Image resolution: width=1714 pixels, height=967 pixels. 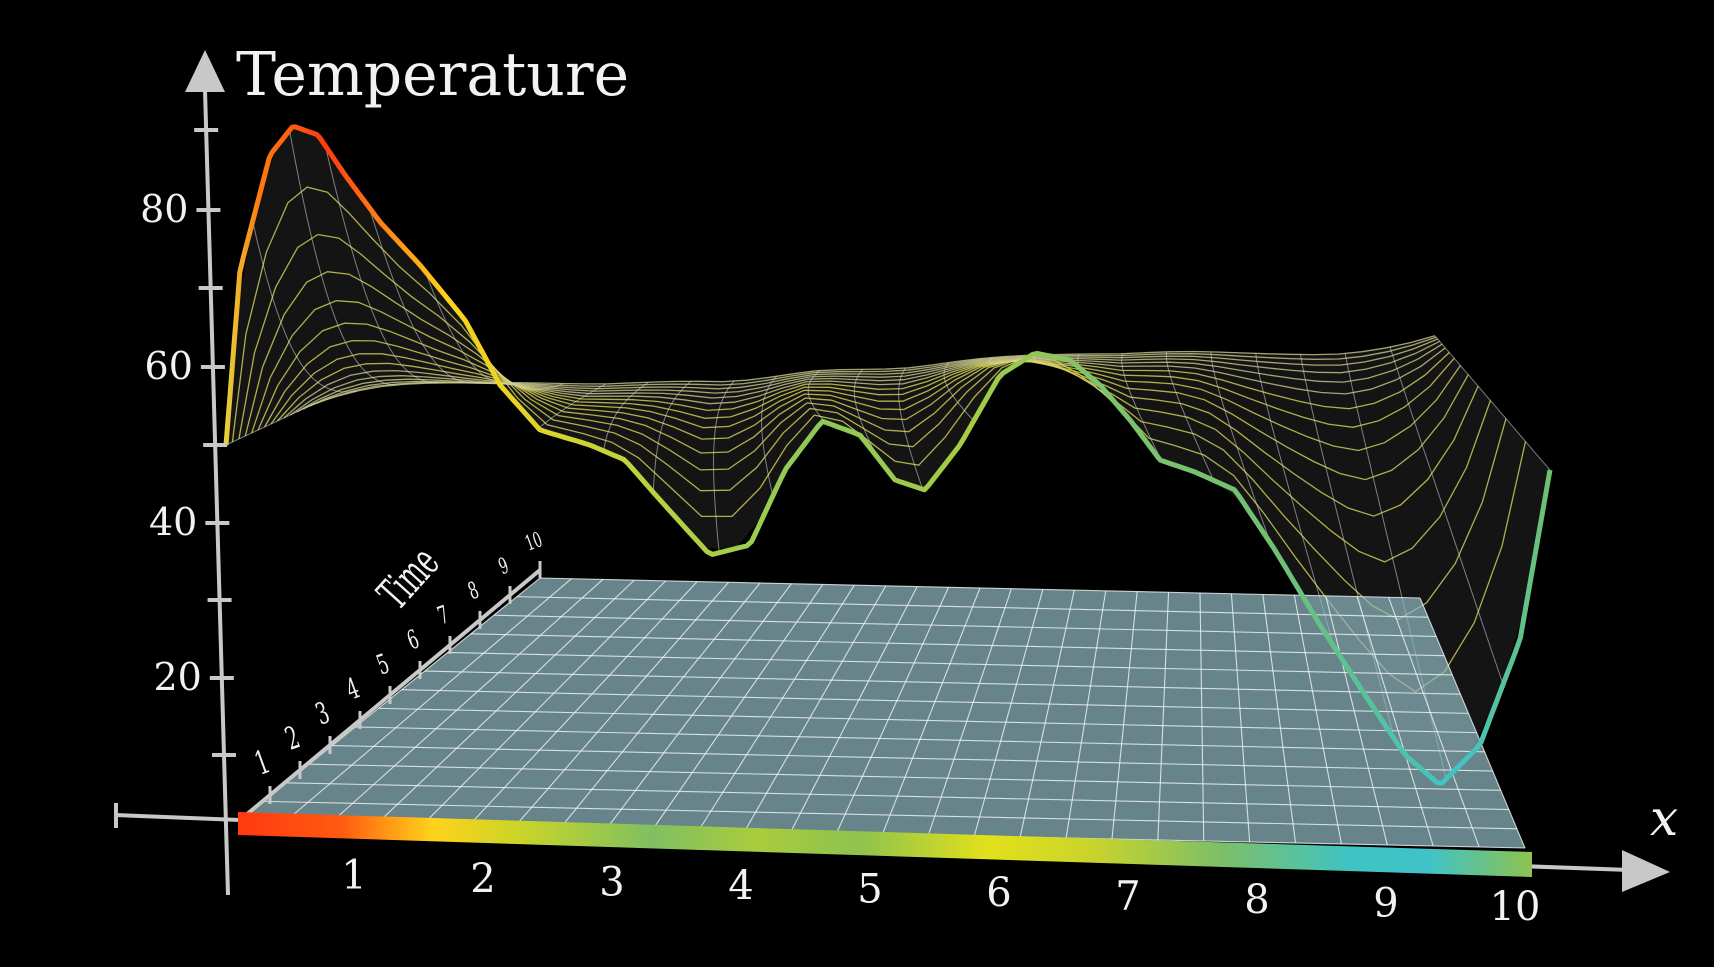 What do you see at coordinates (473, 590) in the screenshot?
I see `time-tick-label: 8` at bounding box center [473, 590].